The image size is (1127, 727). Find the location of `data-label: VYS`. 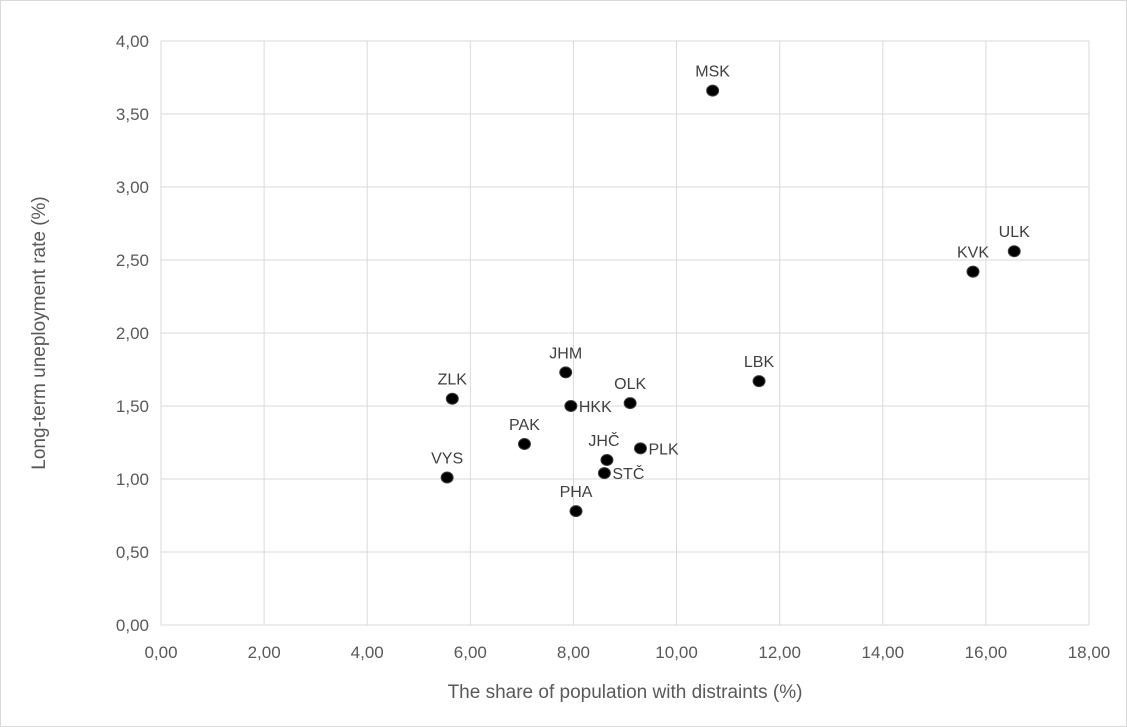

data-label: VYS is located at coordinates (447, 459).